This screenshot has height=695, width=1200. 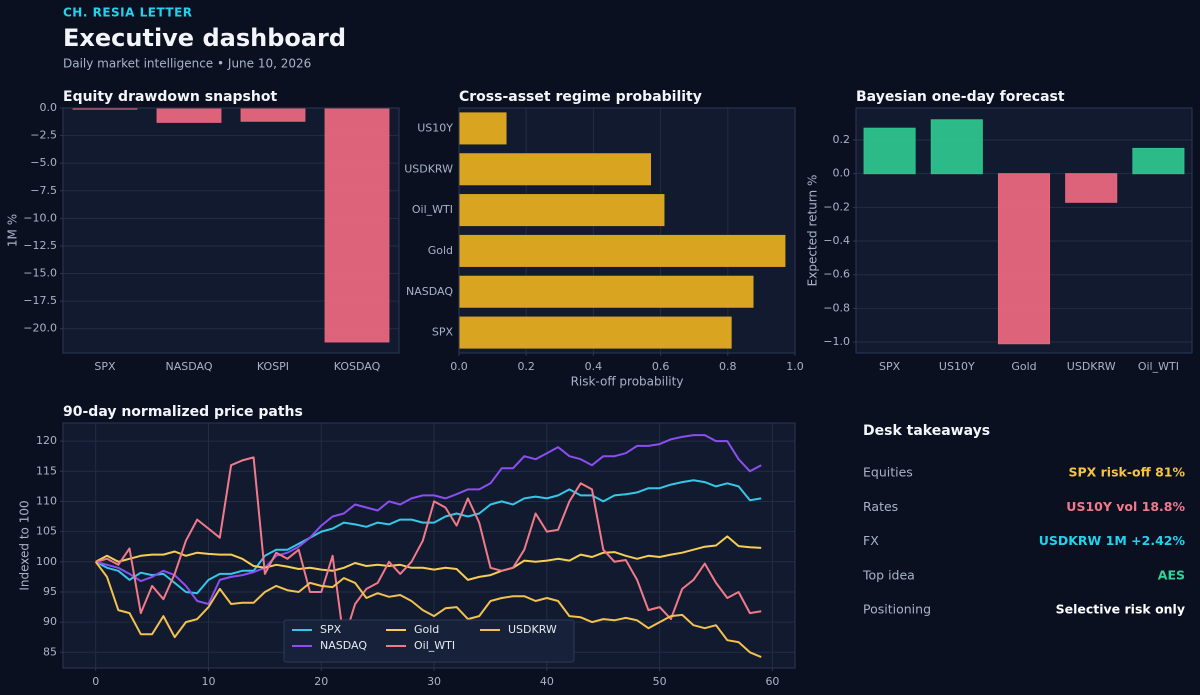 I want to click on y-axis-label: 1M %, so click(x=13, y=230).